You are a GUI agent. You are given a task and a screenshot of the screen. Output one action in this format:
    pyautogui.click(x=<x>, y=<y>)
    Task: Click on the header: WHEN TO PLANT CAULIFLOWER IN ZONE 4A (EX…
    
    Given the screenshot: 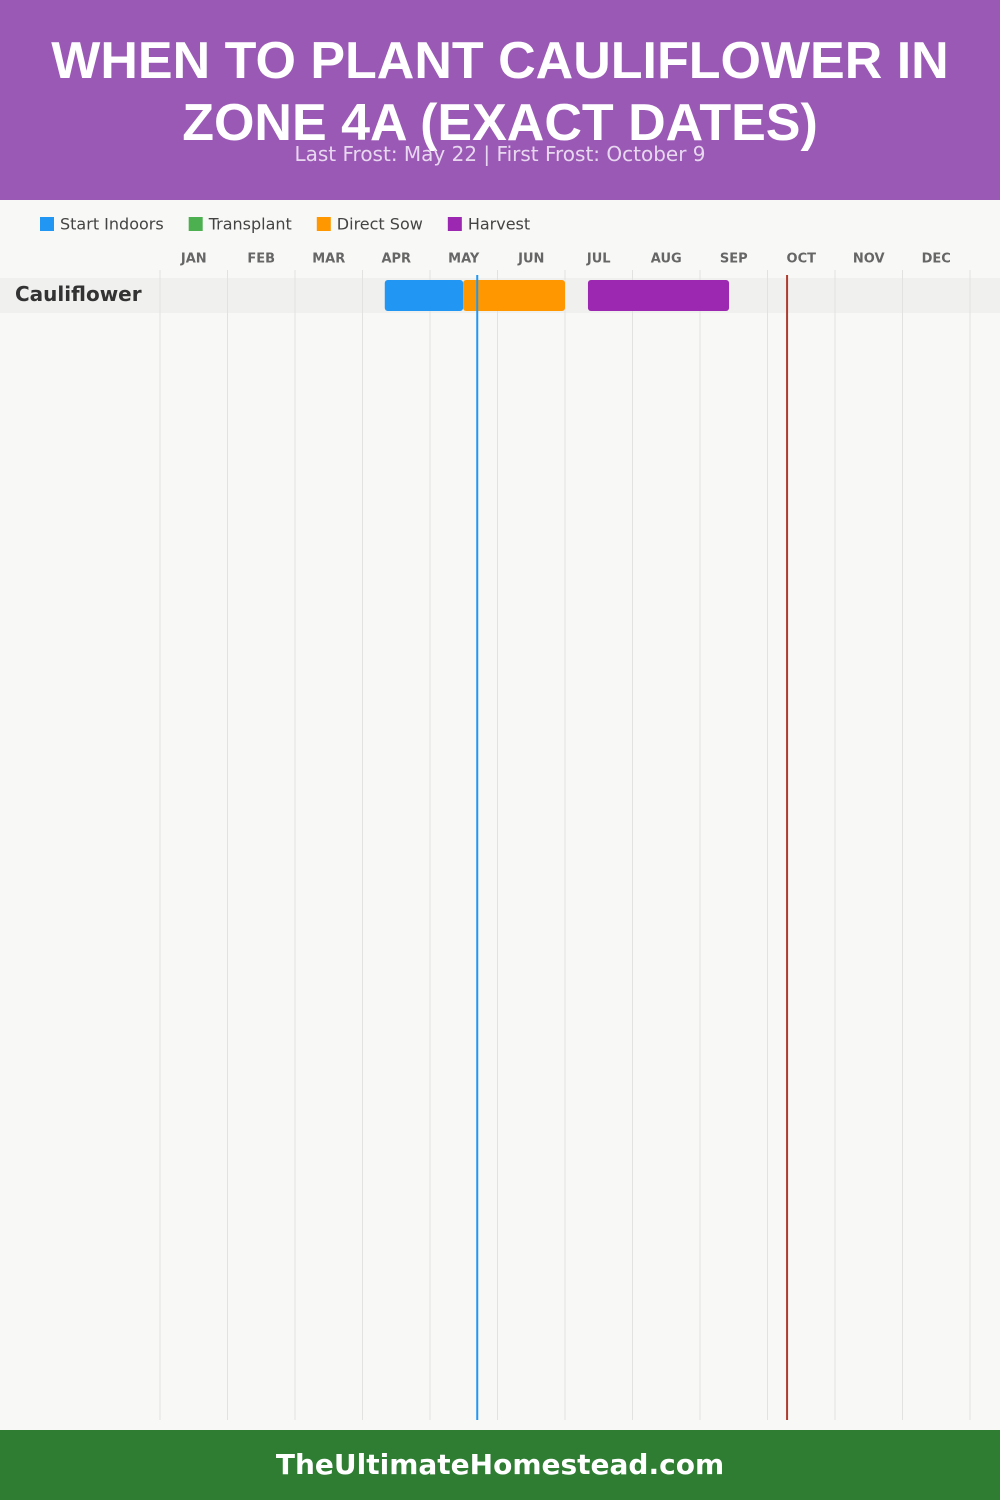 What is the action you would take?
    pyautogui.click(x=500, y=100)
    